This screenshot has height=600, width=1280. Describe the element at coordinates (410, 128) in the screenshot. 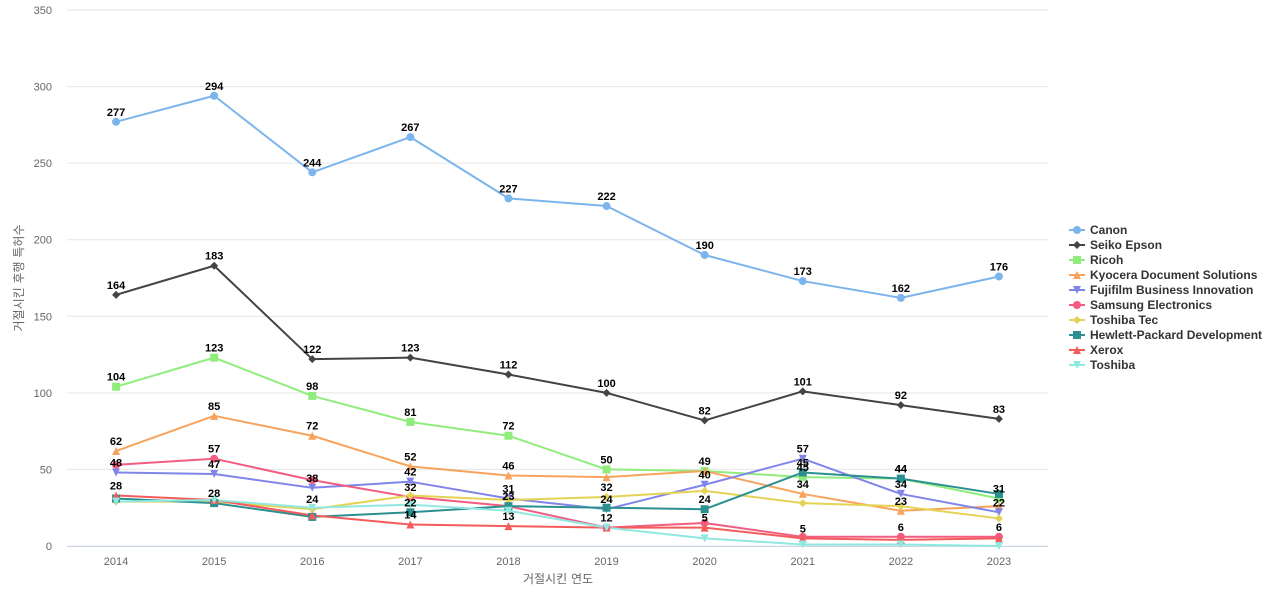

I see `data-label: 267` at that location.